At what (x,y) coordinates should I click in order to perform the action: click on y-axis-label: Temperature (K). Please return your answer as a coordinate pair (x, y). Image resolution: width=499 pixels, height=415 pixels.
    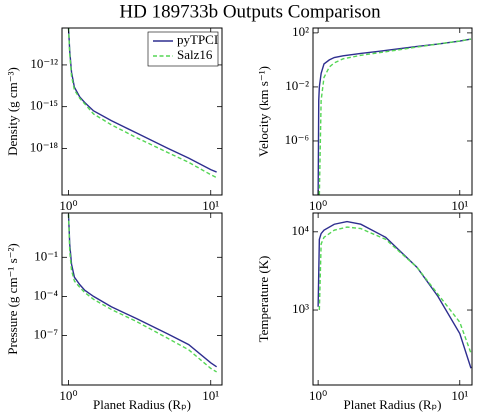
    Looking at the image, I should click on (263, 299).